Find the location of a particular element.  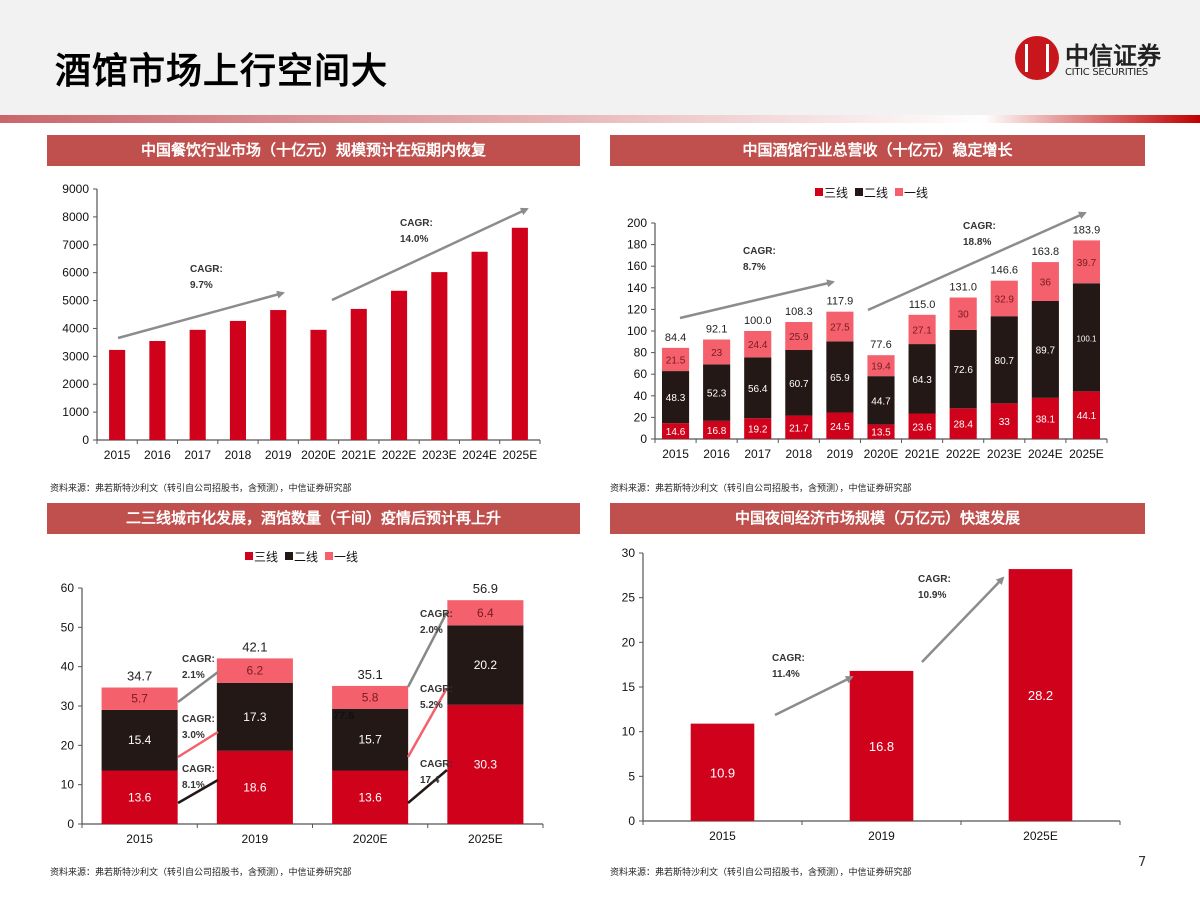

y-tick-label: 0 is located at coordinates (643, 439).